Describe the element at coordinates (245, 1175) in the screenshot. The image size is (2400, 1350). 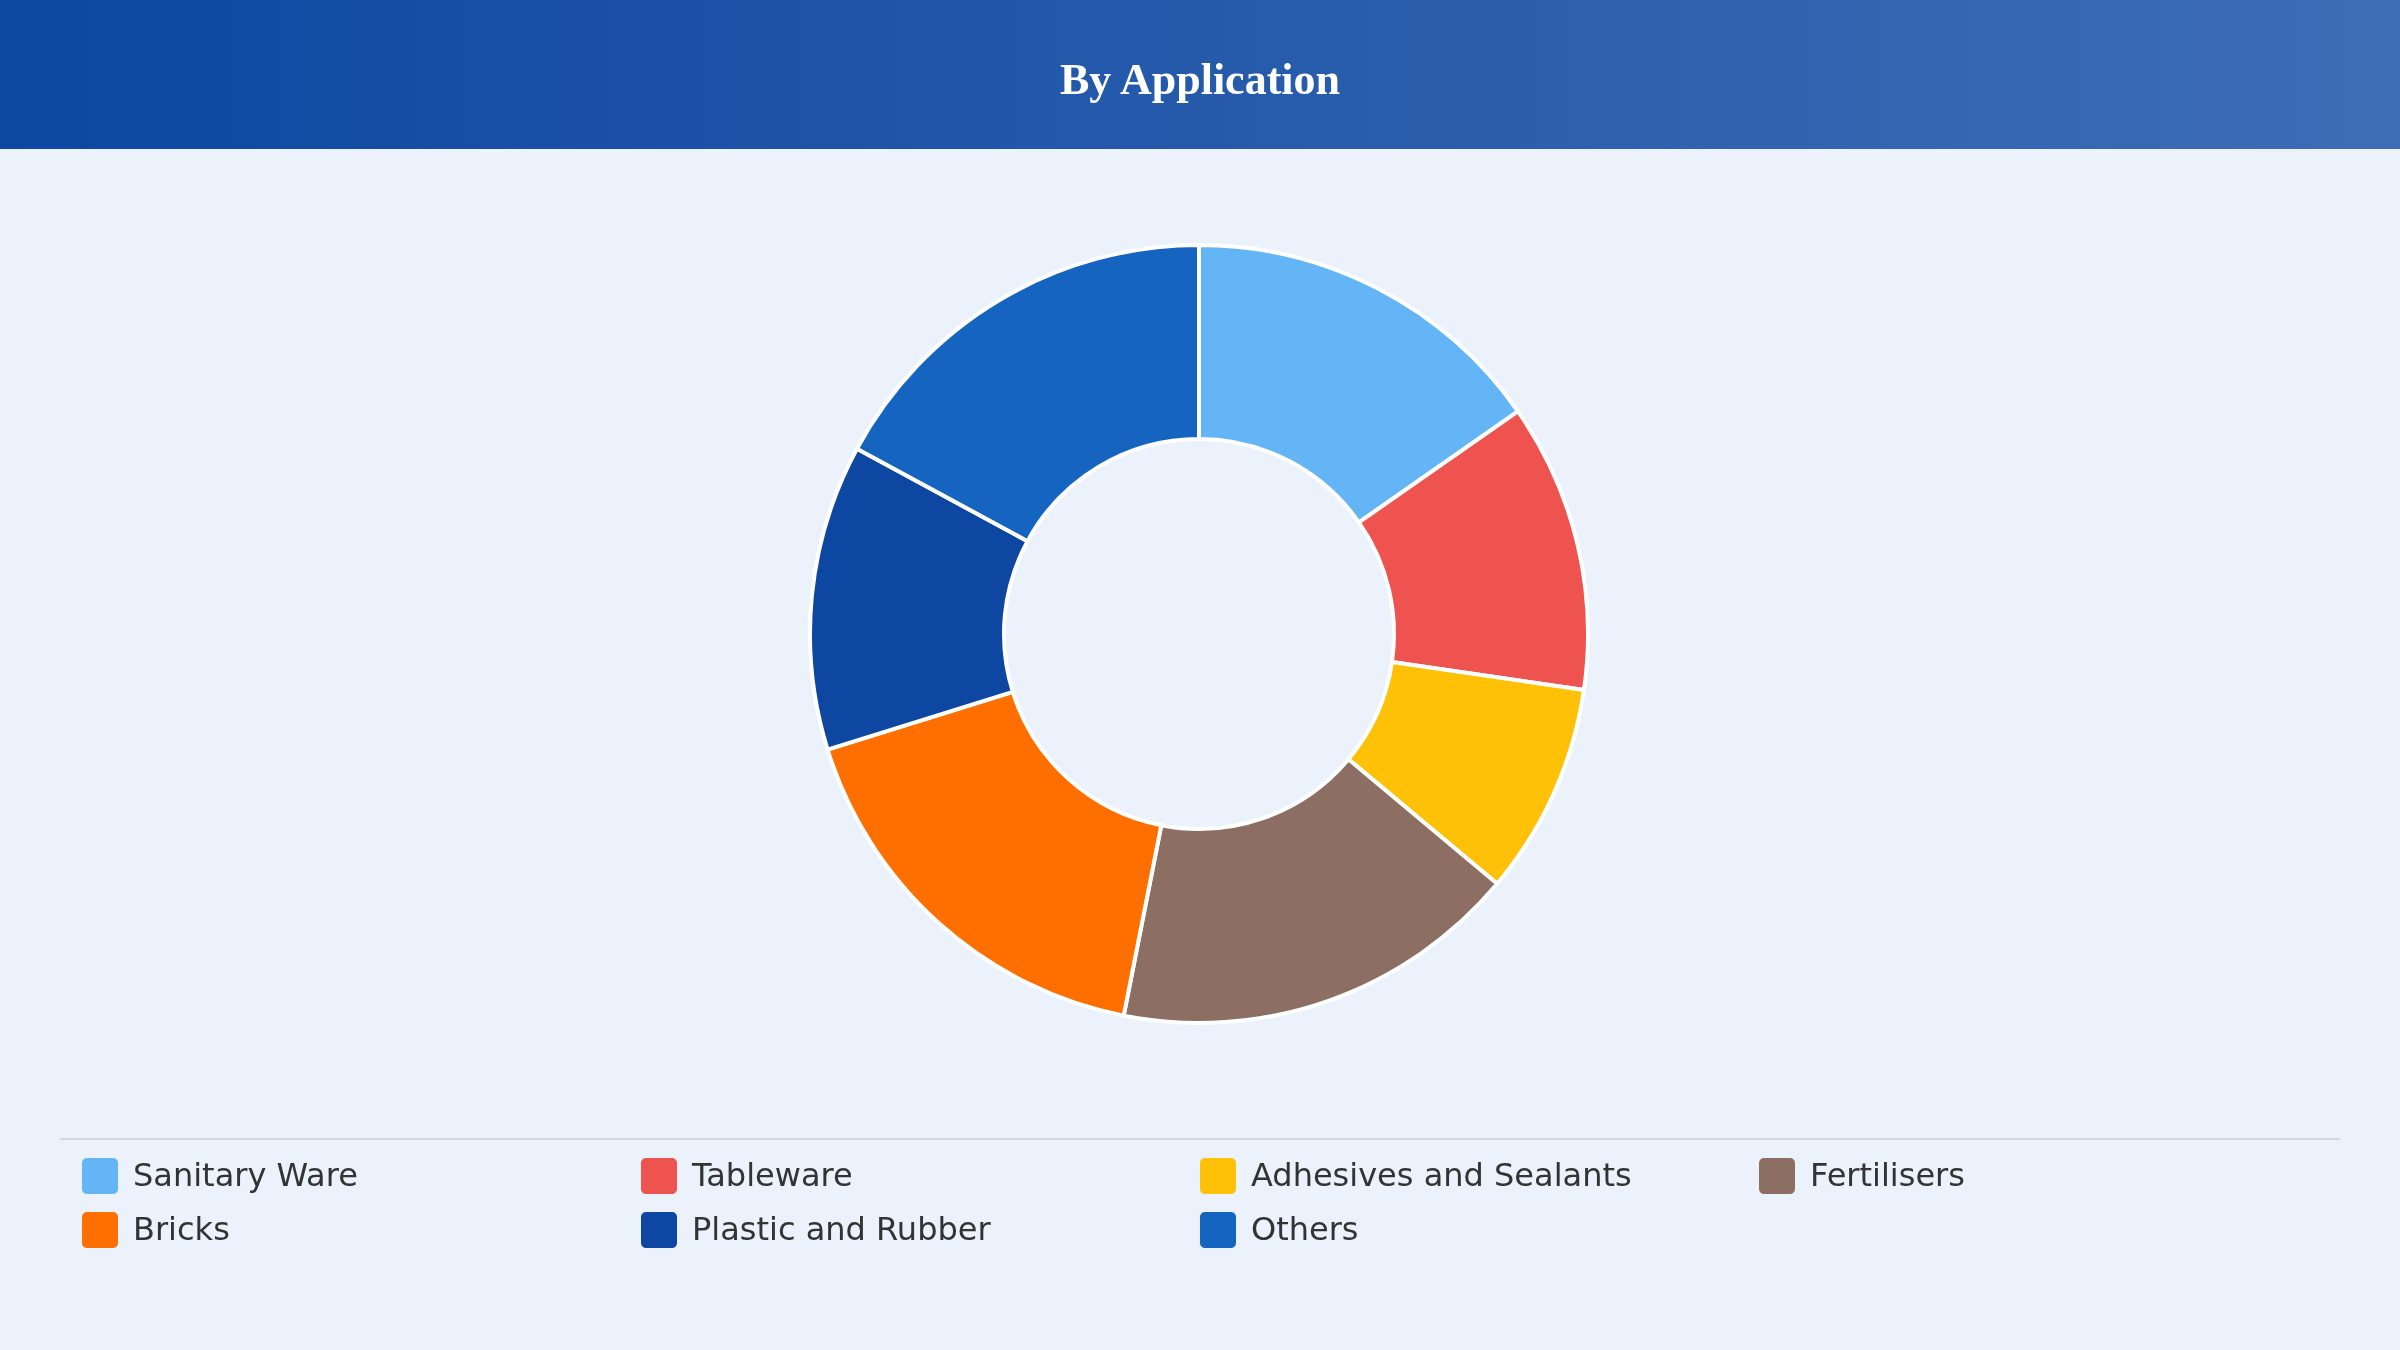
I see `legend-label: Sanitary Ware` at that location.